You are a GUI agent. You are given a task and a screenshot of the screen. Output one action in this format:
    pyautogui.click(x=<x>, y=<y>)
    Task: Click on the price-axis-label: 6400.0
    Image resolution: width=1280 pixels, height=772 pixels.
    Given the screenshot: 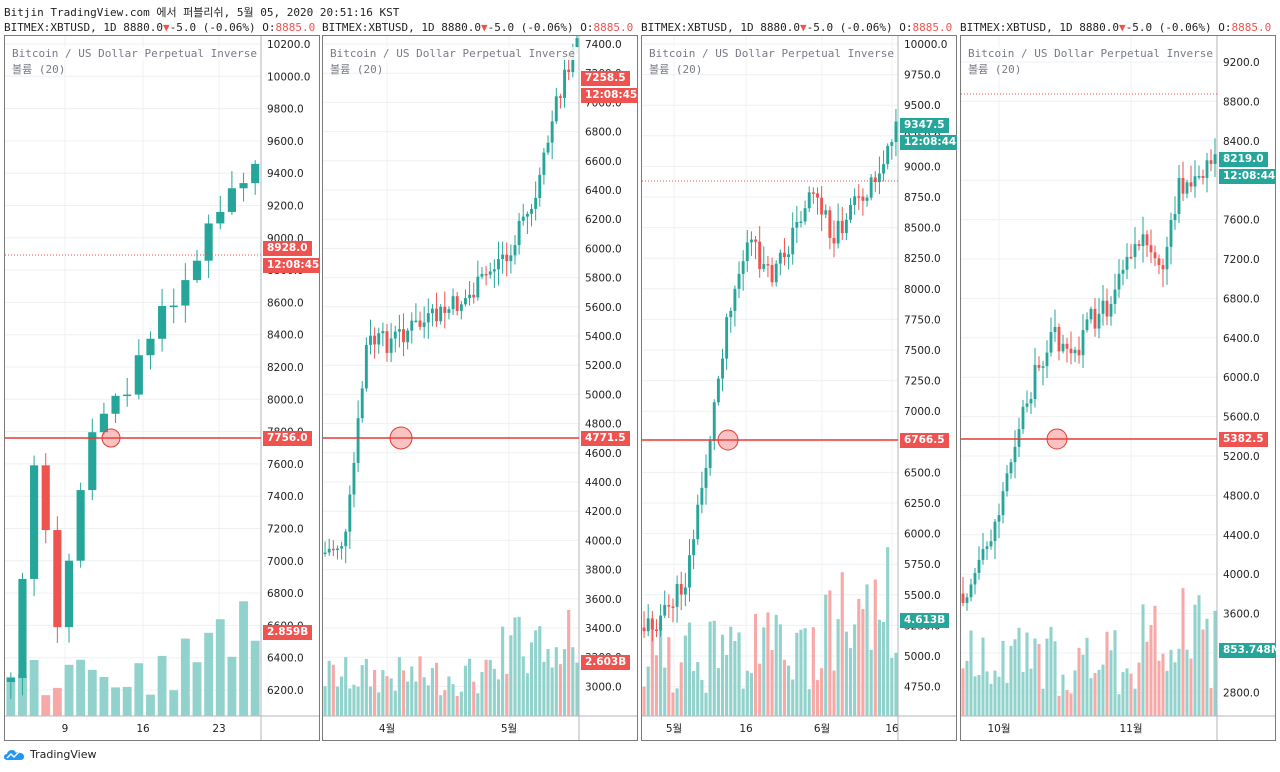 What is the action you would take?
    pyautogui.click(x=1241, y=339)
    